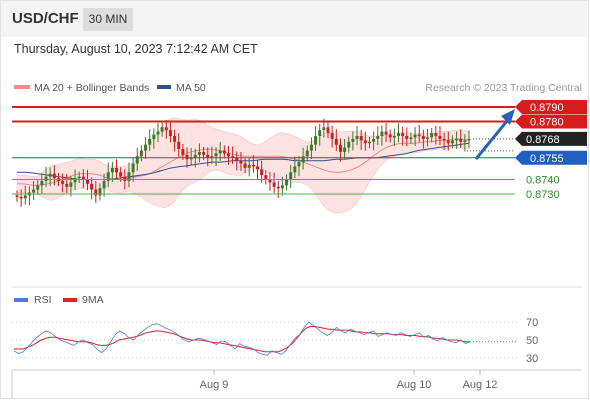 The image size is (590, 400). I want to click on forecast-arrowhead, so click(508, 117).